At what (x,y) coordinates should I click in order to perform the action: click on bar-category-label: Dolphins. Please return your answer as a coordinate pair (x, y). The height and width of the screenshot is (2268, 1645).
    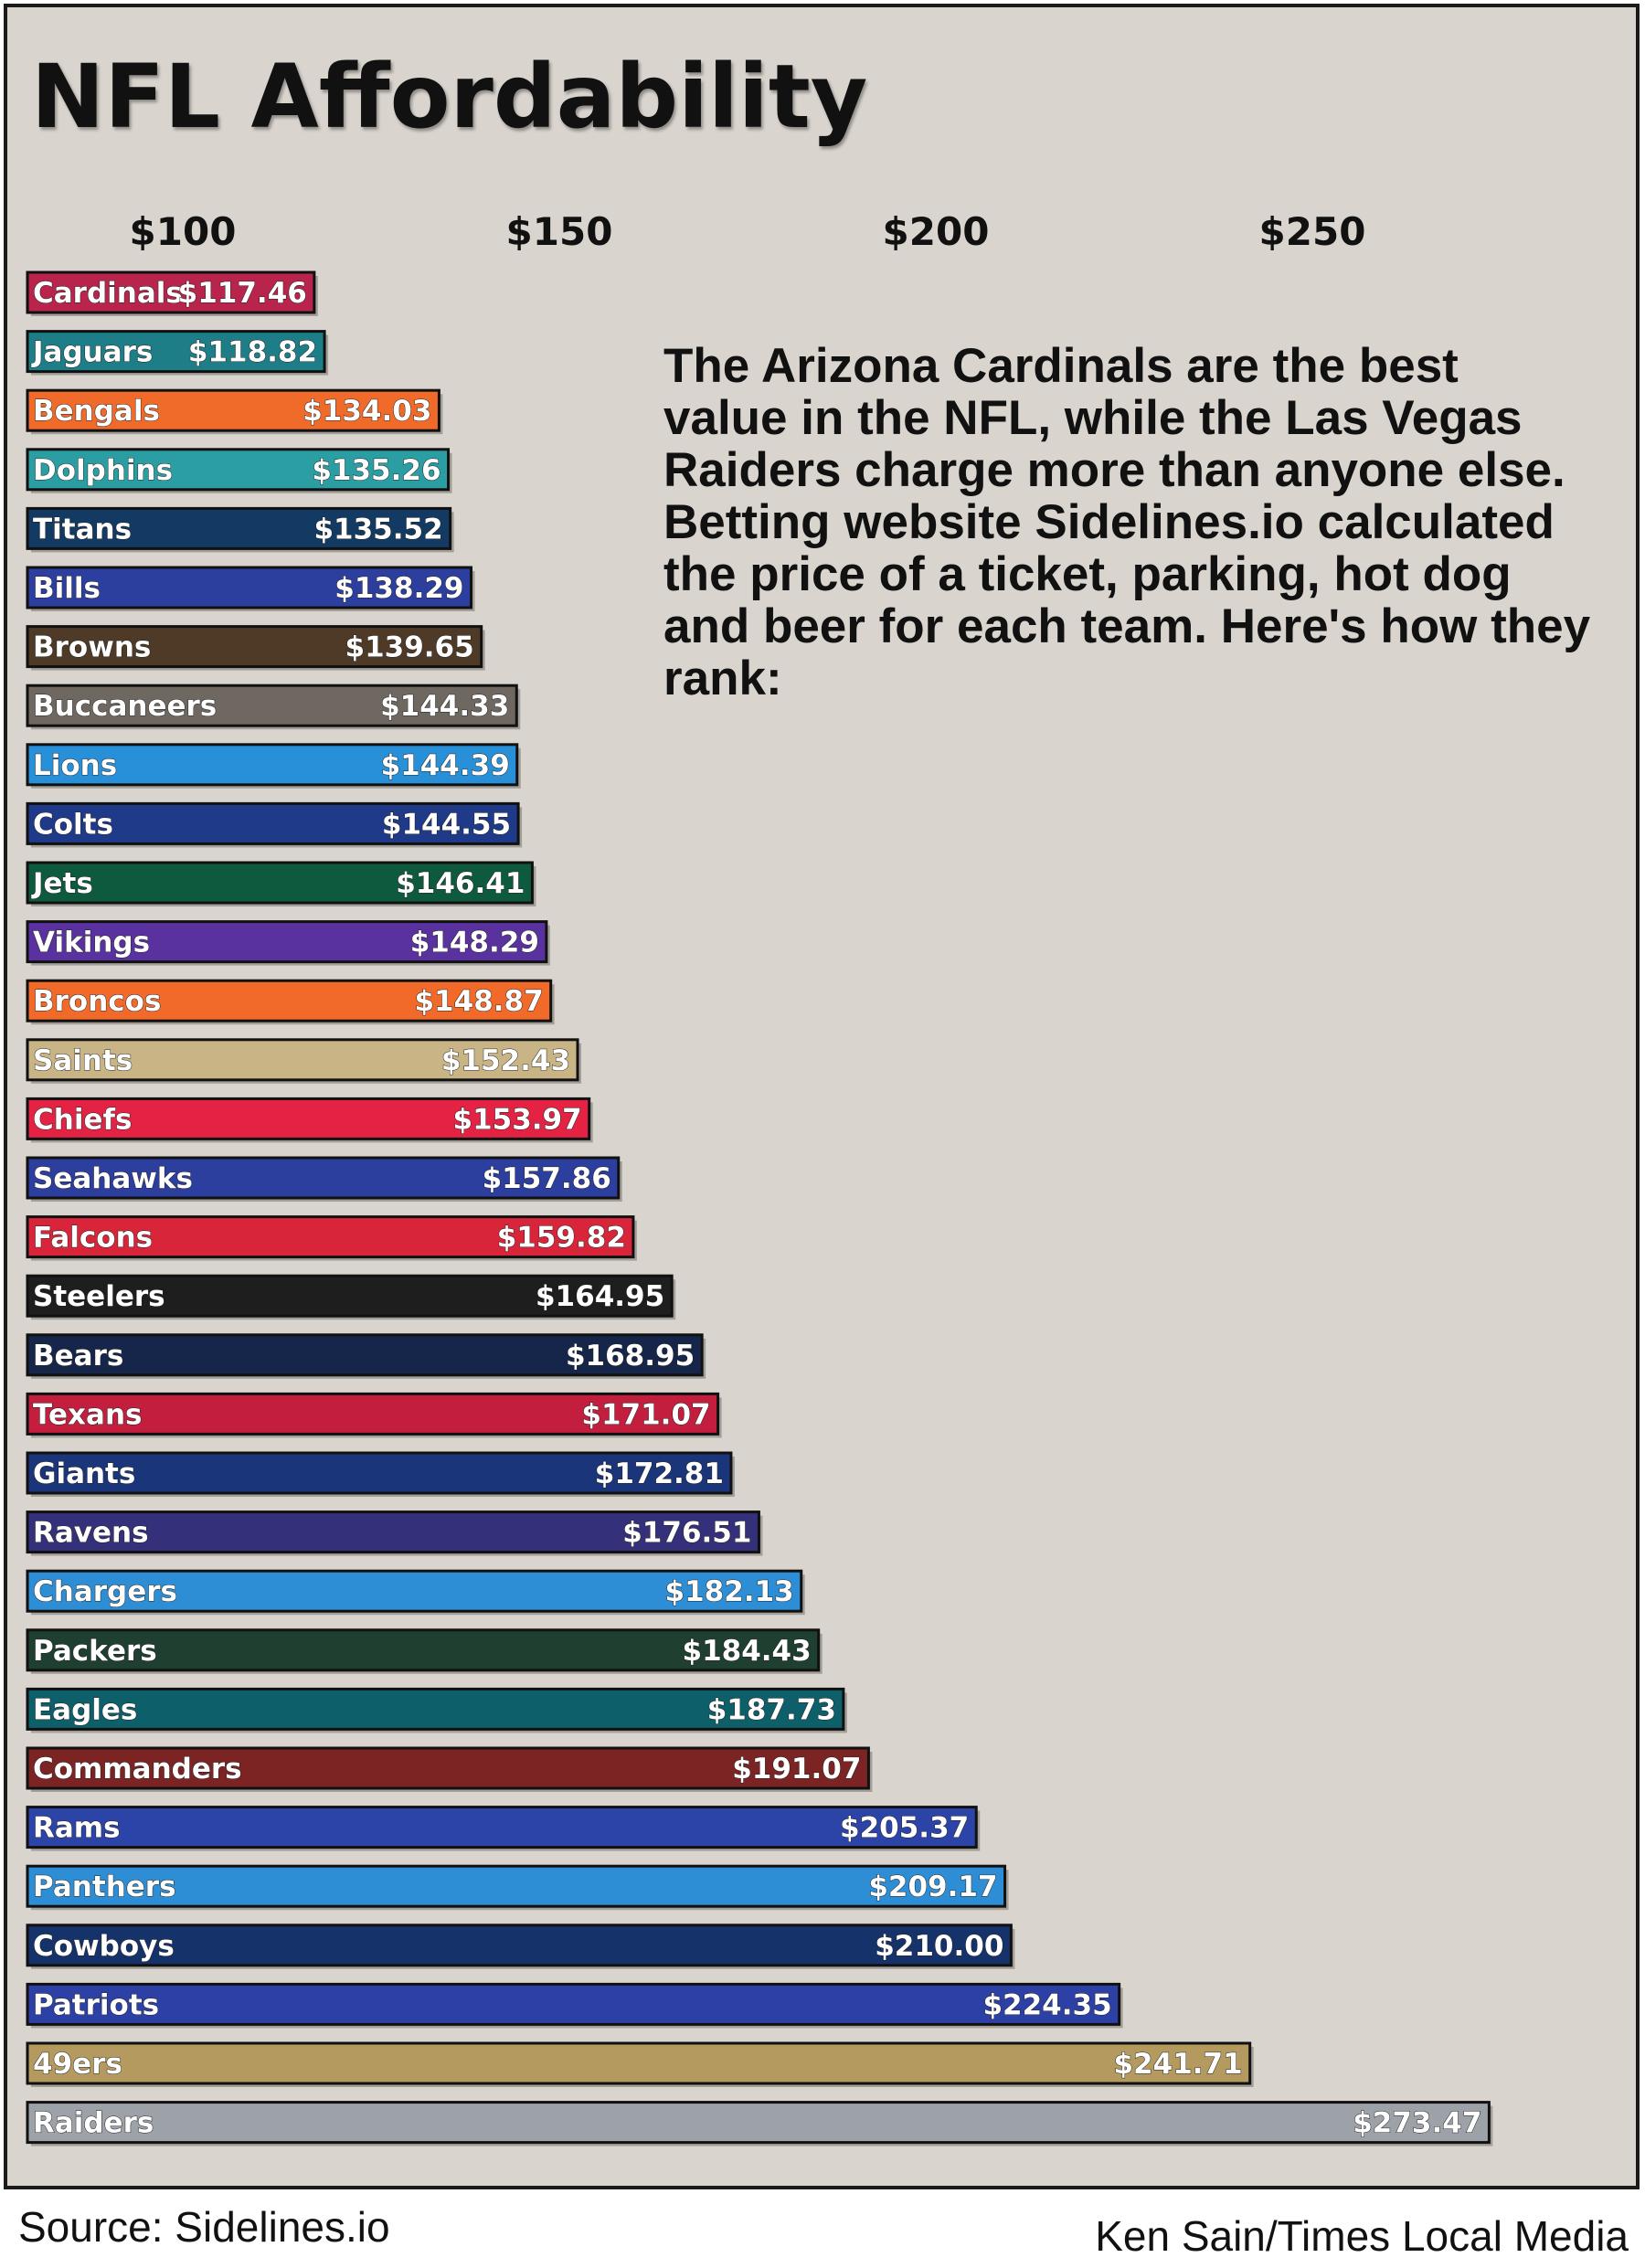
    Looking at the image, I should click on (103, 470).